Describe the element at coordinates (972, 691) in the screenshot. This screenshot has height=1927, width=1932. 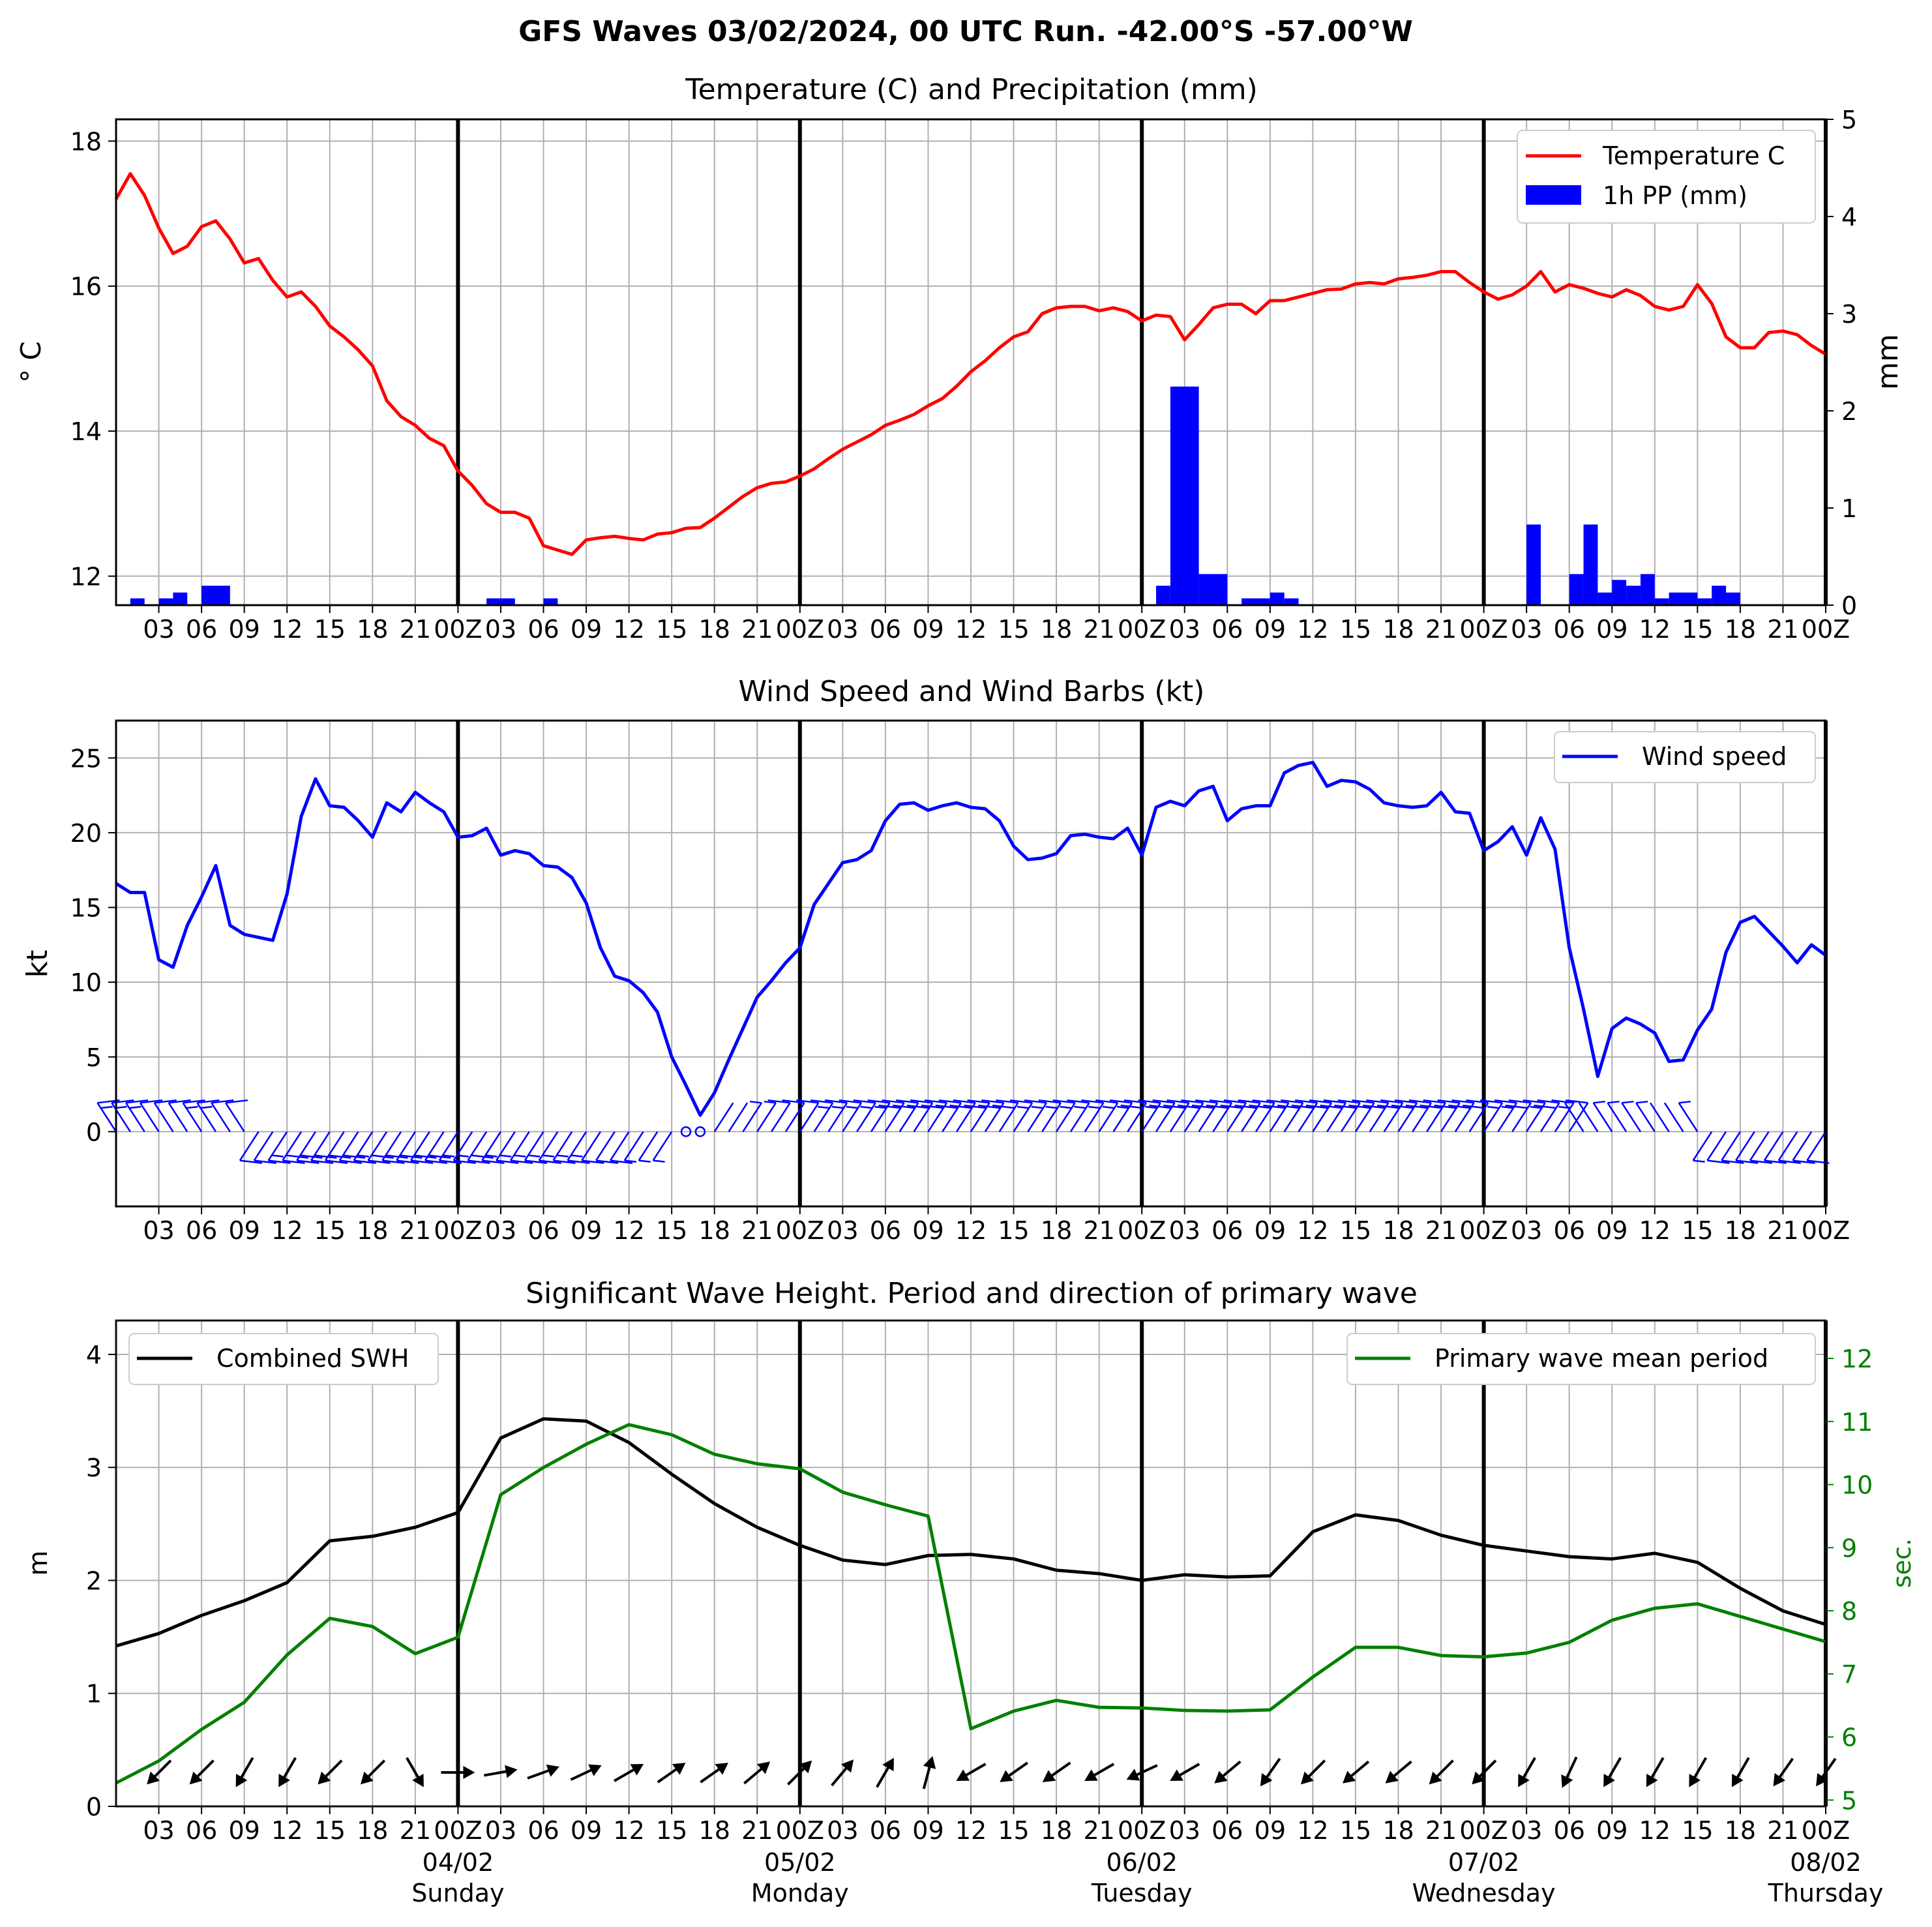
I see `wind-chart-title: Wind Speed and Wind Barbs (kt)` at that location.